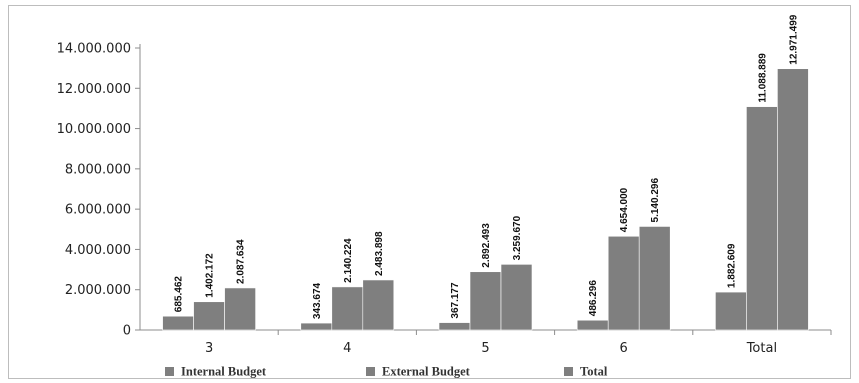 This screenshot has width=859, height=383. I want to click on data-label: 4.654.000, so click(624, 209).